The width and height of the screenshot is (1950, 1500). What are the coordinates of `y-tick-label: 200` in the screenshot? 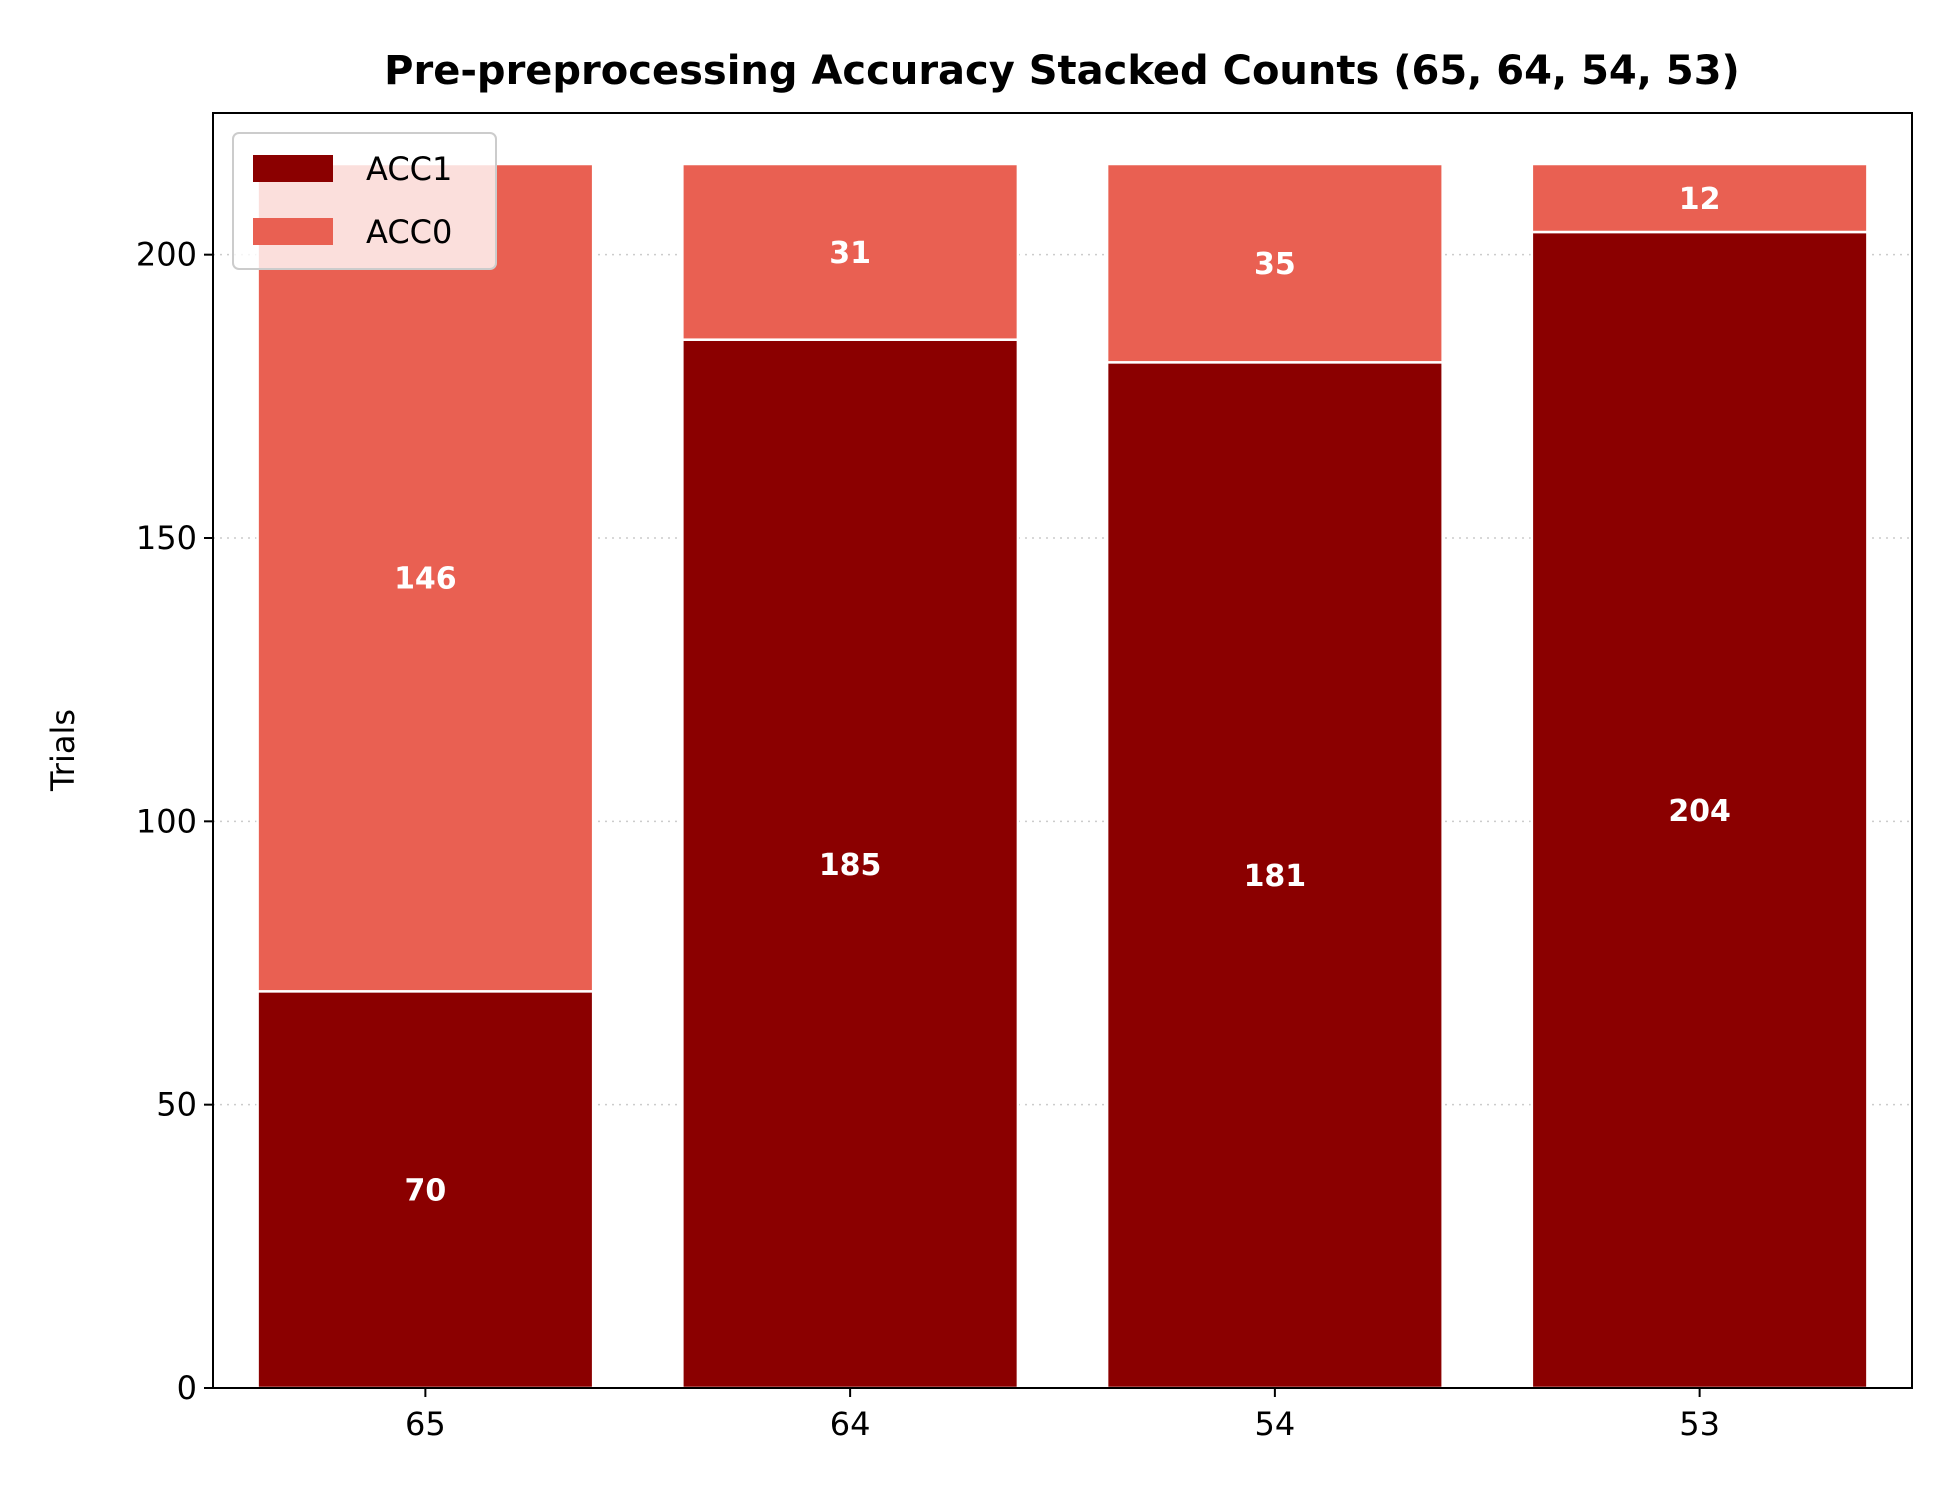 It's located at (166, 255).